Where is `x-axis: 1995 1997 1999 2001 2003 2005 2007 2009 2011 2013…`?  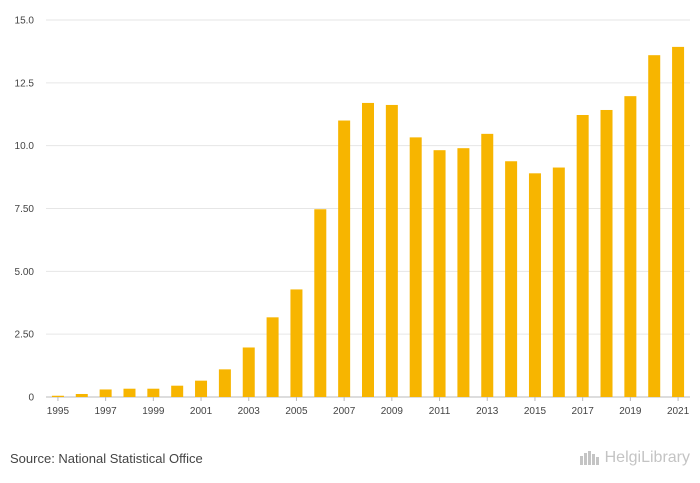
x-axis: 1995 1997 1999 2001 2003 2005 2007 2009 2011 2013… is located at coordinates (368, 407).